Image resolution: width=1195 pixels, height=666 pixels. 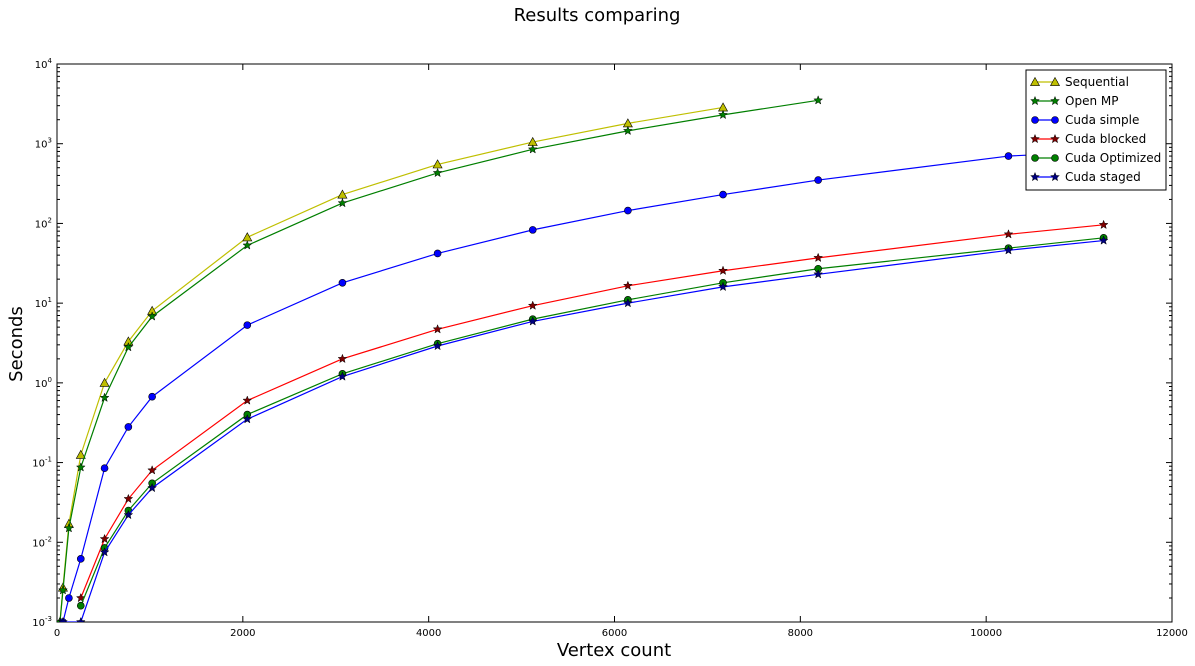 I want to click on legend-box, so click(x=1096, y=130).